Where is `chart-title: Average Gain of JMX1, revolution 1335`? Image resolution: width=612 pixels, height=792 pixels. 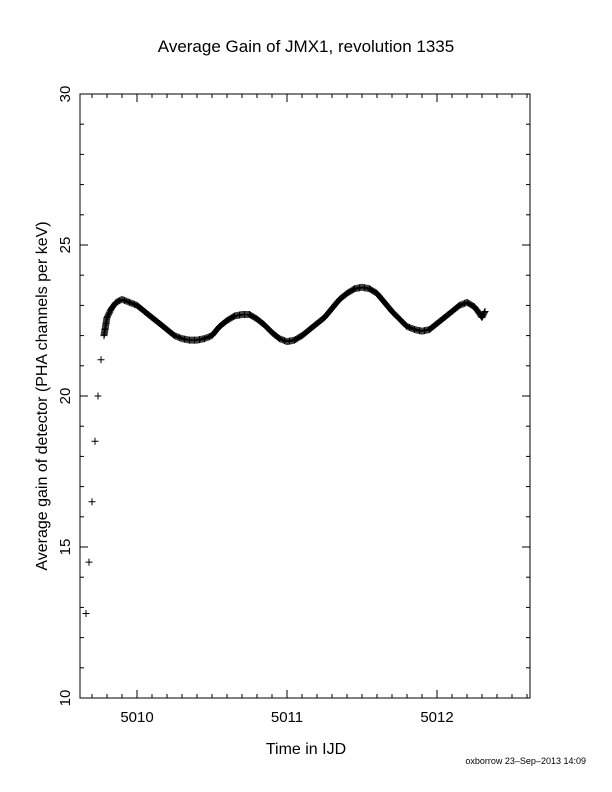
chart-title: Average Gain of JMX1, revolution 1335 is located at coordinates (306, 46).